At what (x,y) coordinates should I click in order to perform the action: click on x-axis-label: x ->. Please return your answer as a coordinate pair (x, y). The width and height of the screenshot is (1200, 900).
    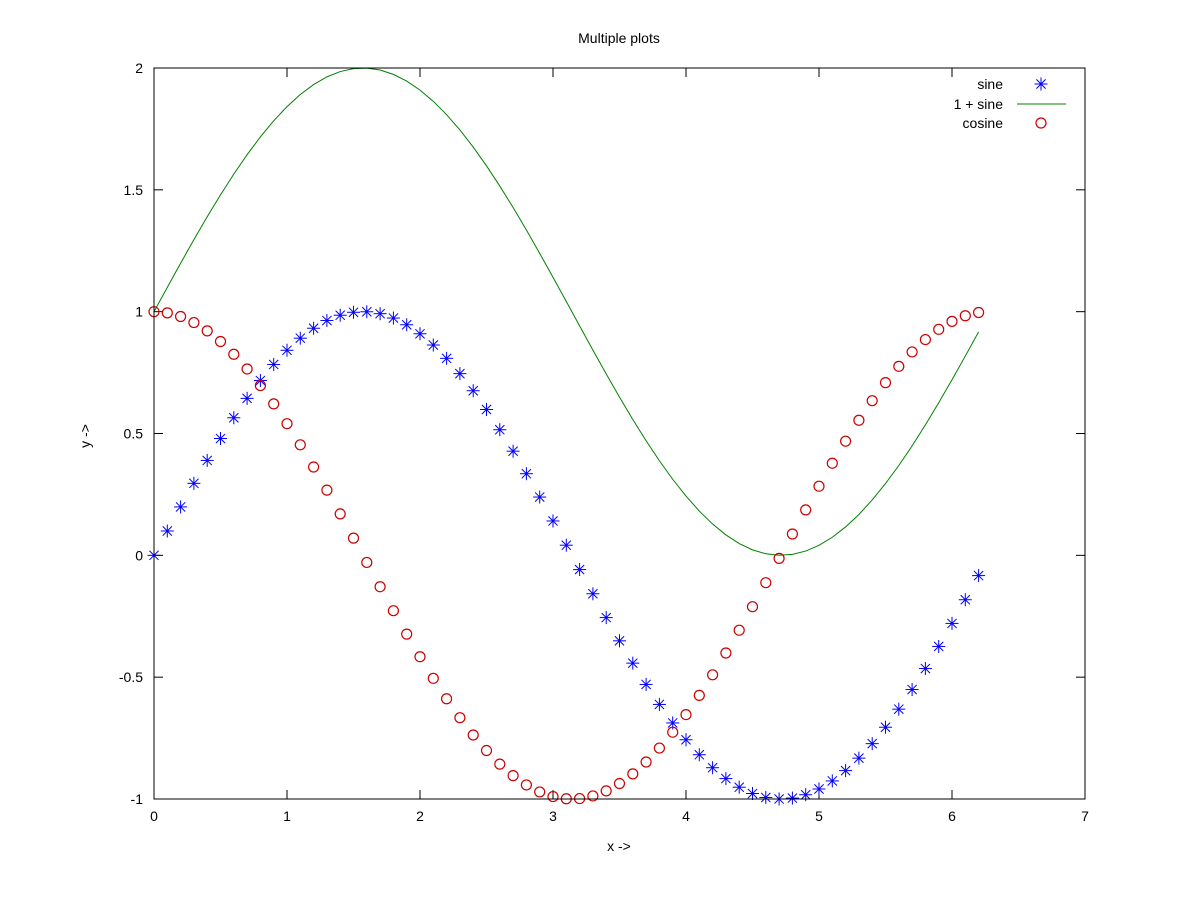
    Looking at the image, I should click on (619, 846).